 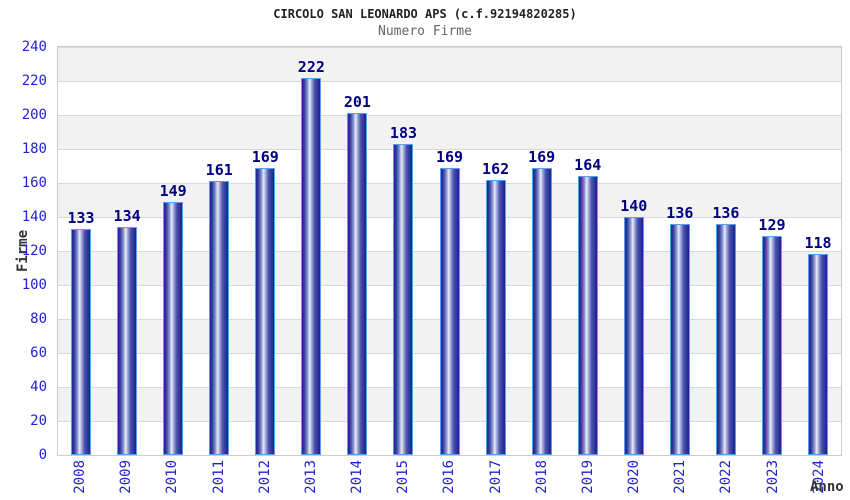 What do you see at coordinates (264, 477) in the screenshot?
I see `x-tick-label: 2012` at bounding box center [264, 477].